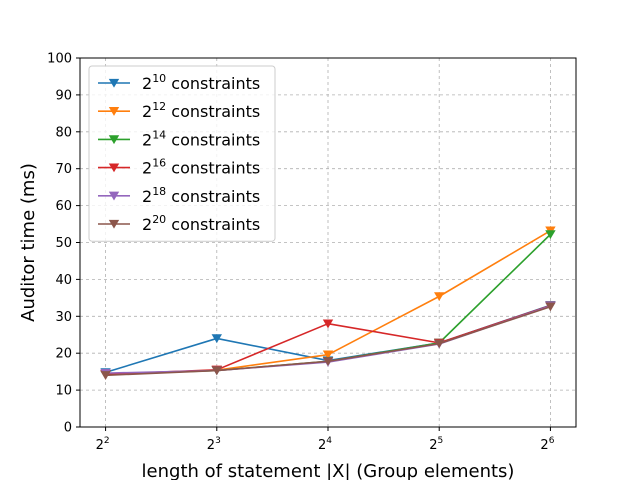 The width and height of the screenshot is (640, 480). I want to click on legend-item: 220 constraints, so click(179, 223).